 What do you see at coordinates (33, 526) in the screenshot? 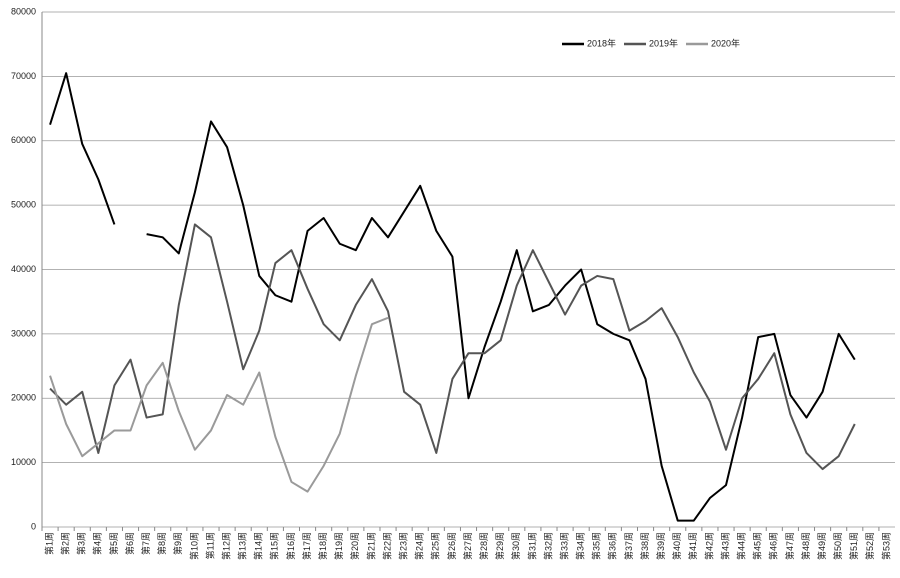
I see `y-tick-label: 0` at bounding box center [33, 526].